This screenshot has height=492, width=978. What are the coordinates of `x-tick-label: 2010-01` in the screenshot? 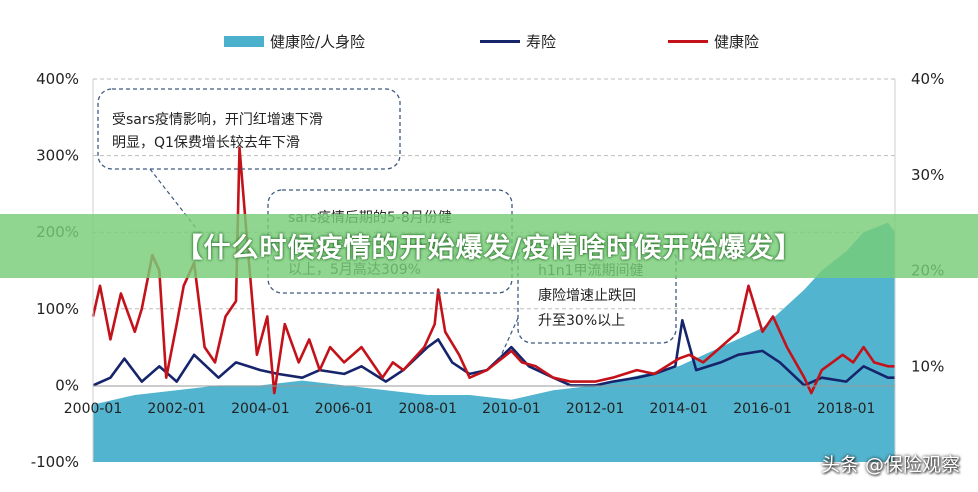 It's located at (511, 409).